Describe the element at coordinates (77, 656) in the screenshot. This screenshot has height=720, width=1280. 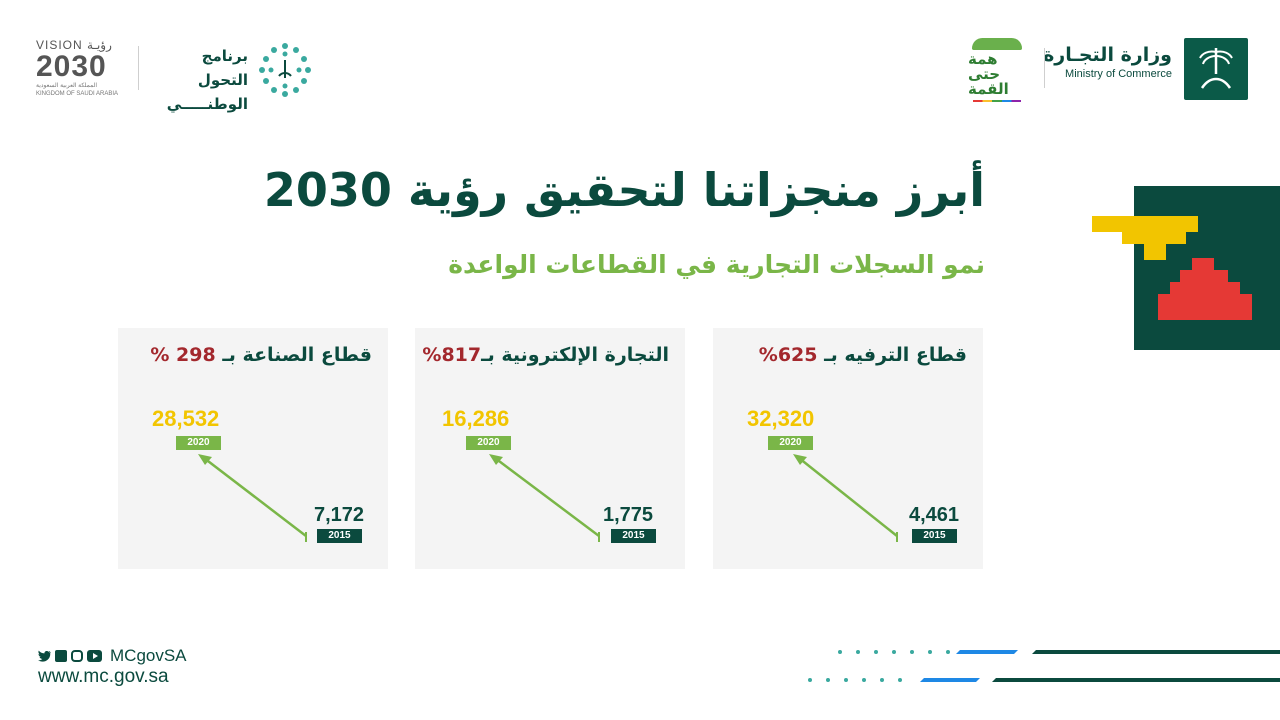
I see `instagram-icon` at that location.